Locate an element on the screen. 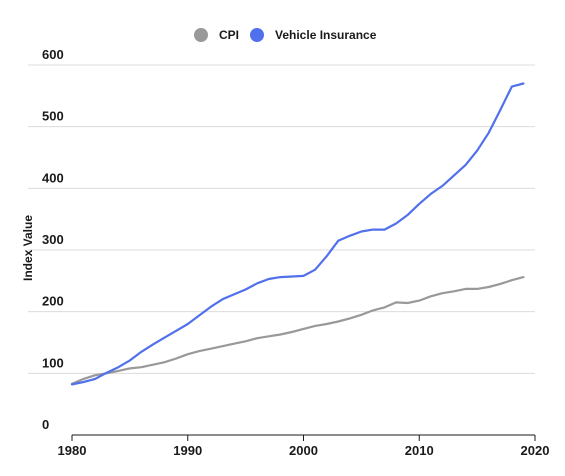 The image size is (565, 476). y-tick-label: 500 is located at coordinates (53, 116).